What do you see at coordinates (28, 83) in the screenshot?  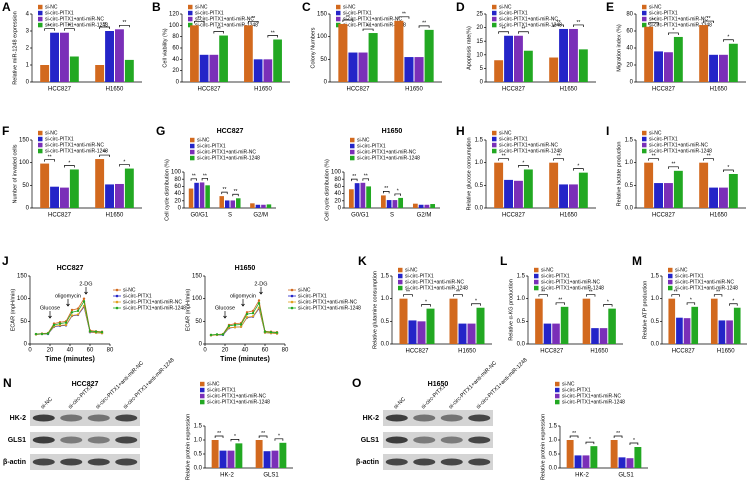 I see `y-tick-label: 0` at bounding box center [28, 83].